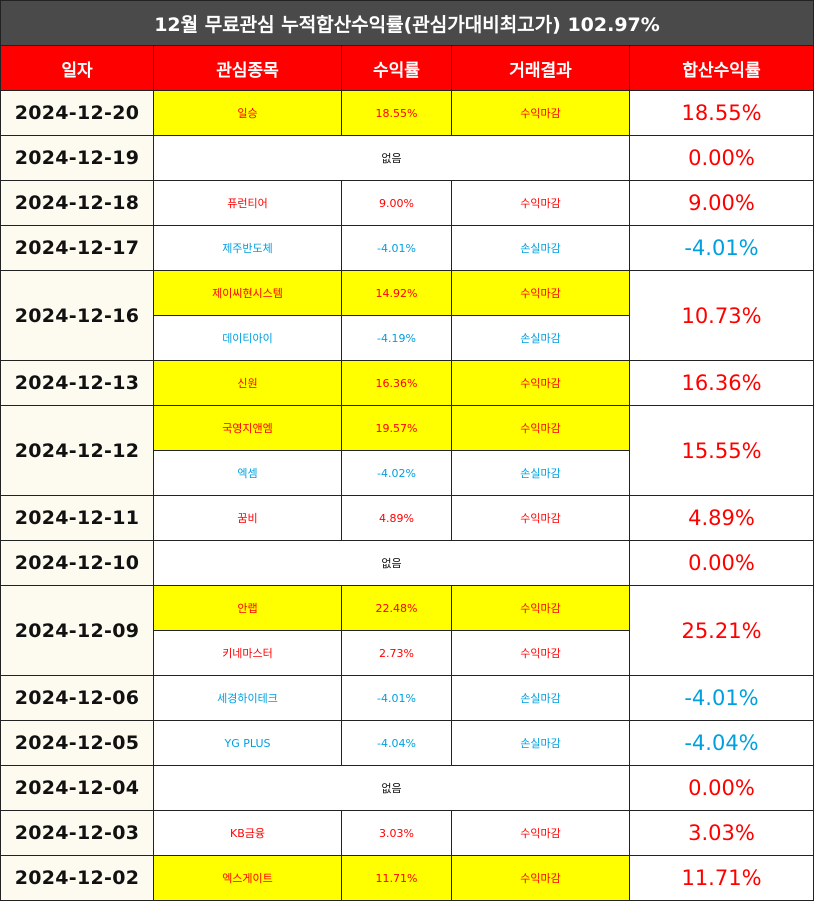 Image resolution: width=814 pixels, height=901 pixels. Describe the element at coordinates (722, 518) in the screenshot. I see `row-total-return: 4.89%` at that location.